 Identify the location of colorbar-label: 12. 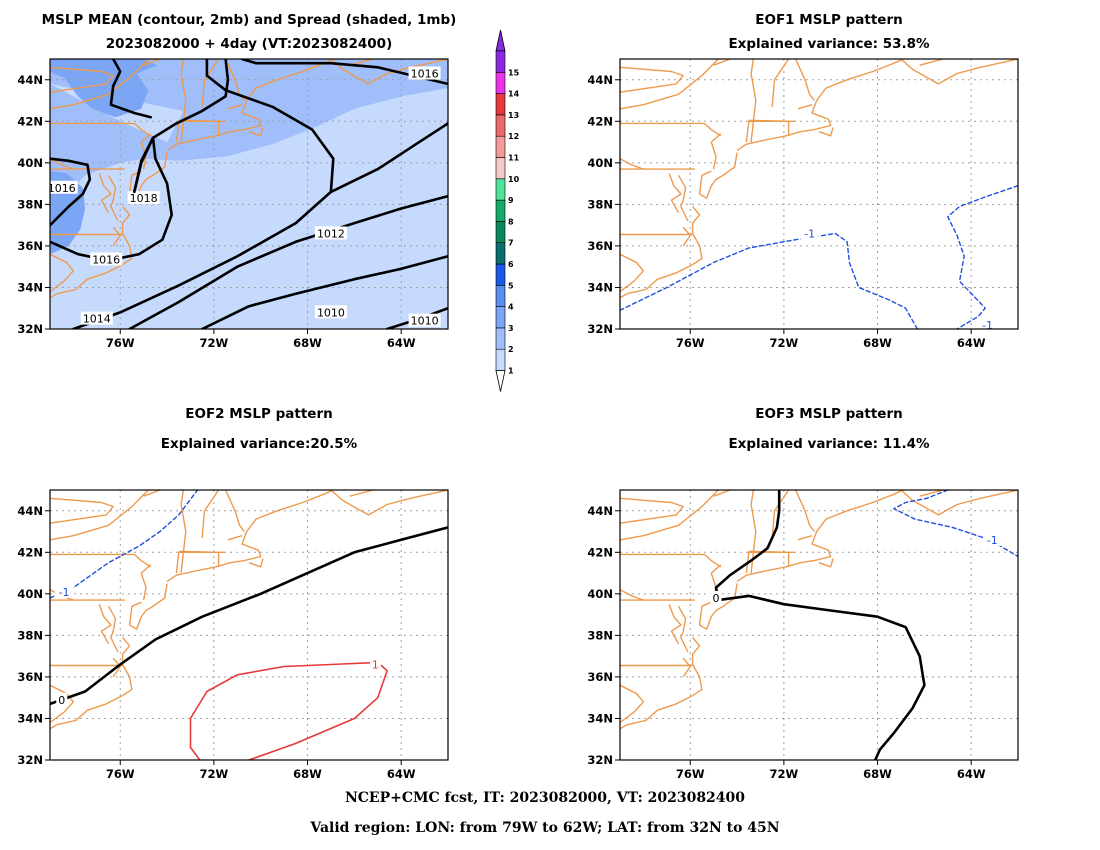
(513, 136).